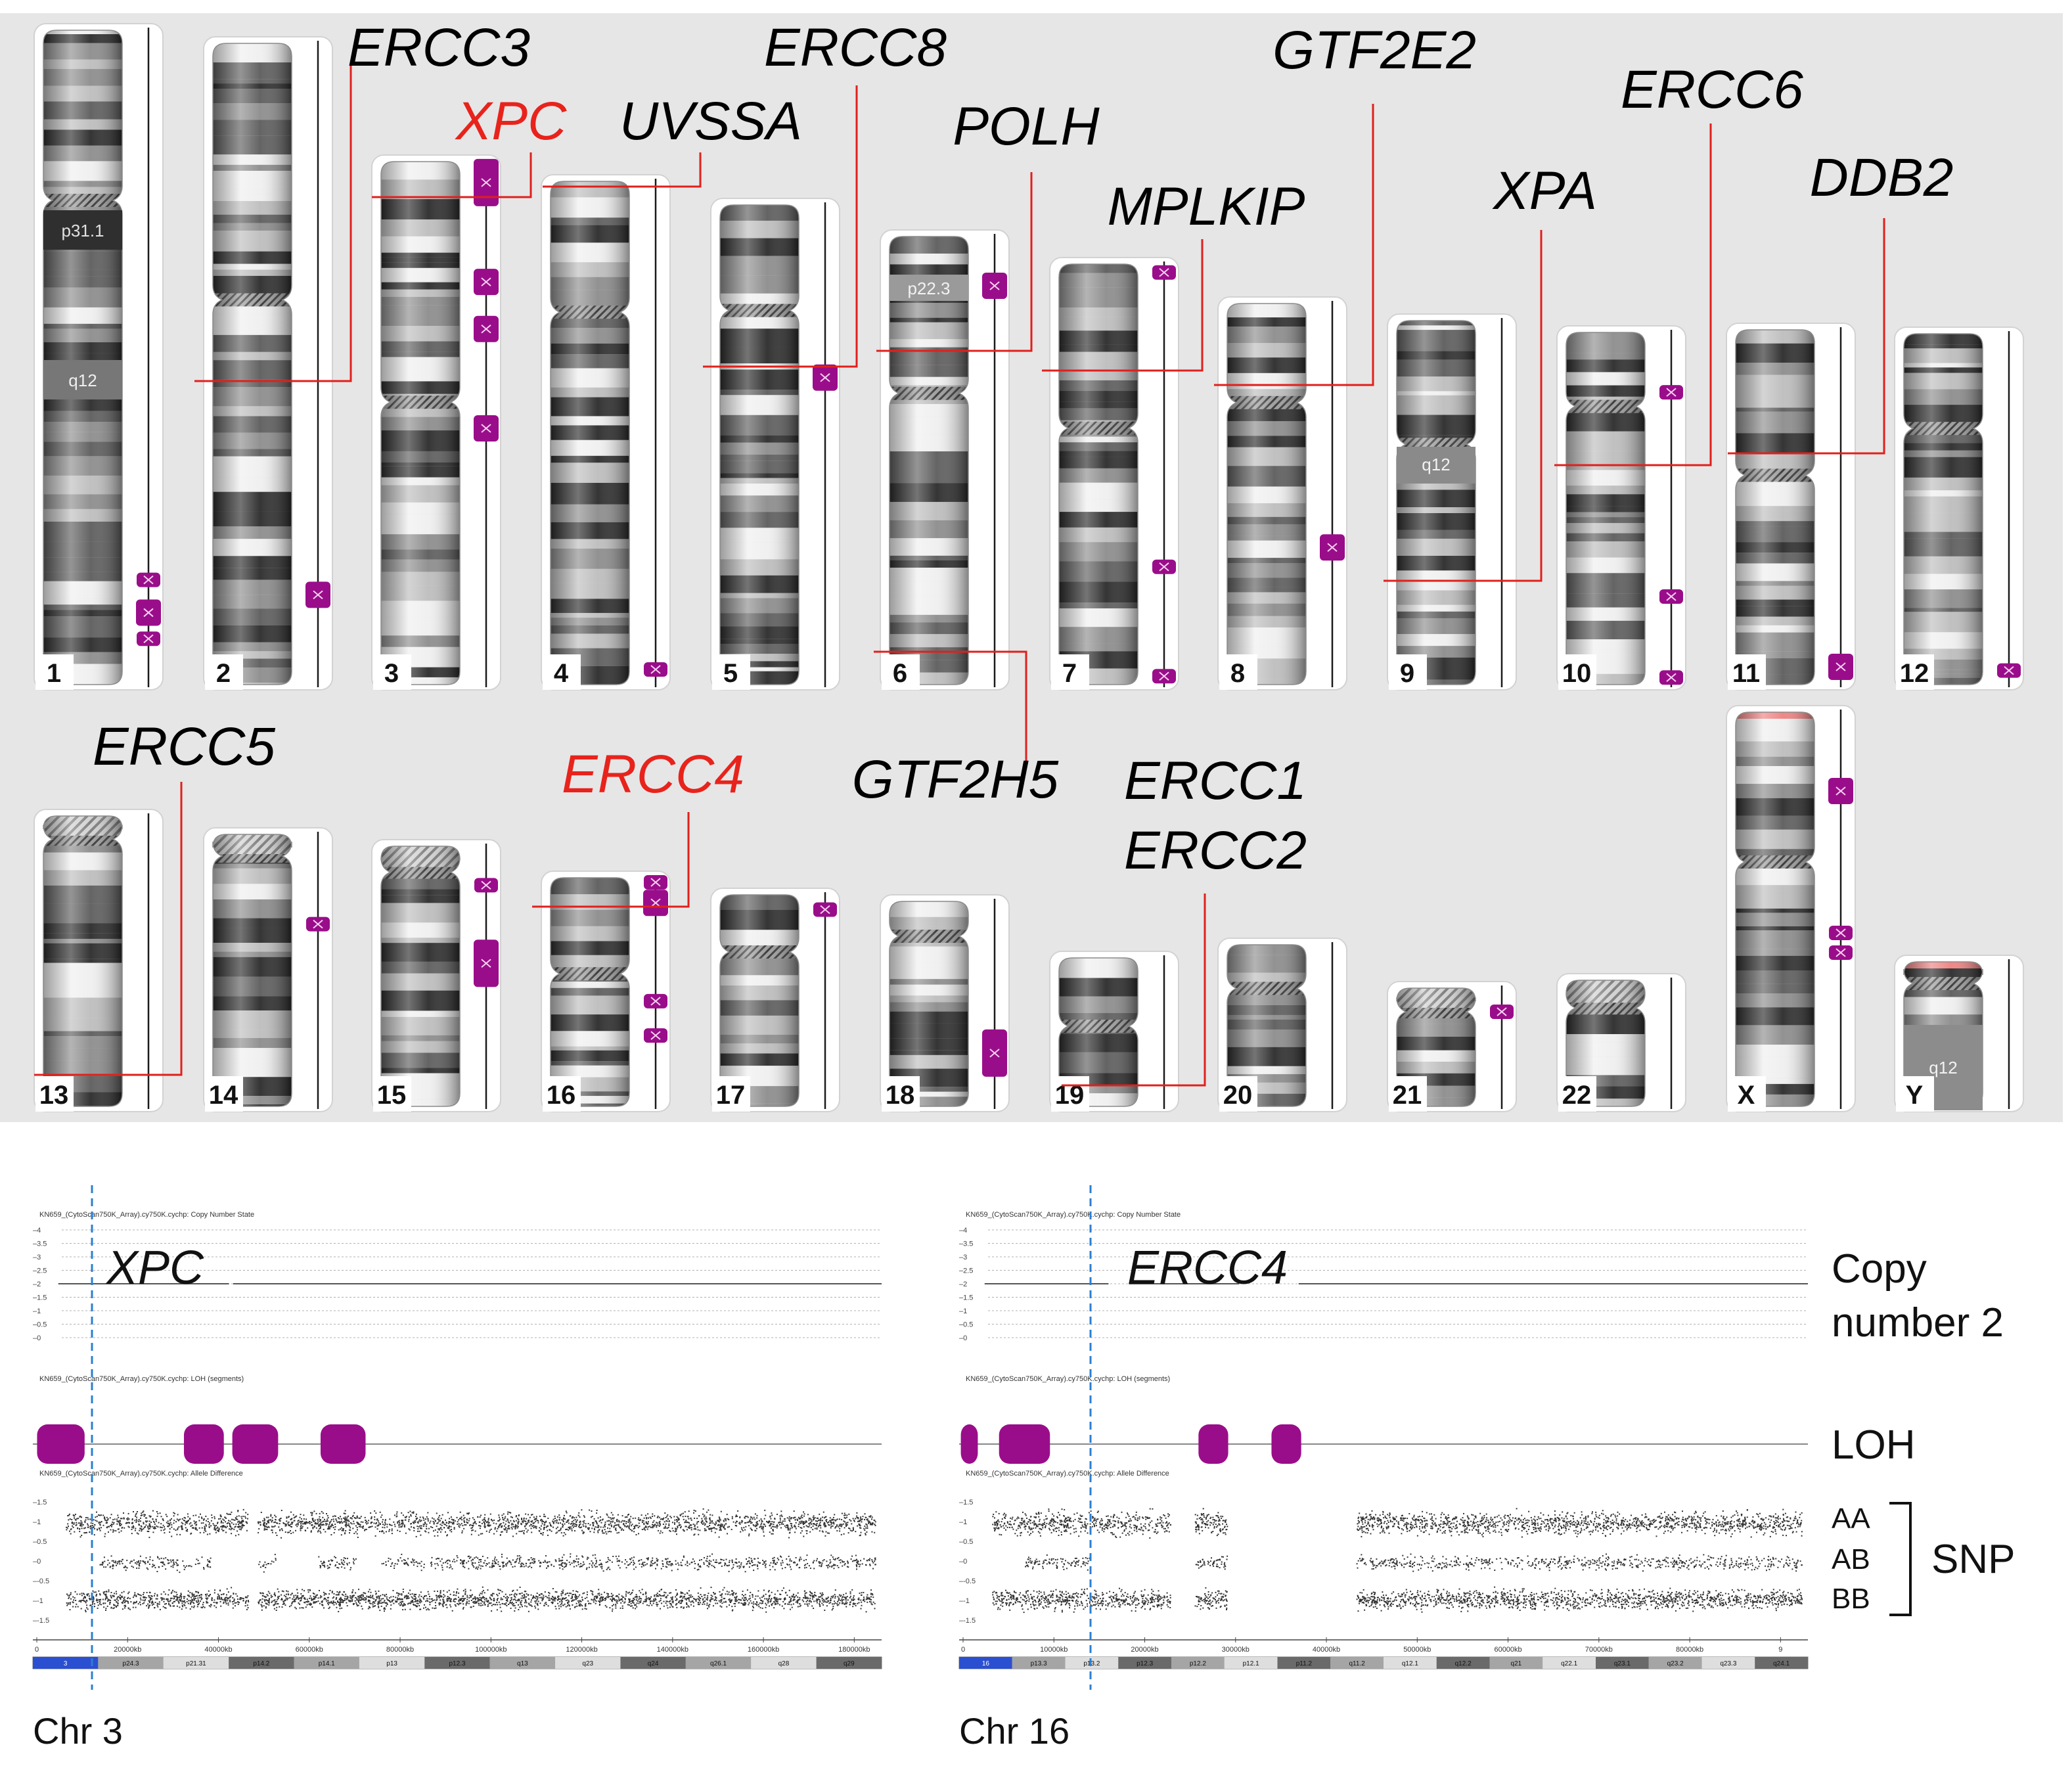 The height and width of the screenshot is (1766, 2072). Describe the element at coordinates (966, 1542) in the screenshot. I see `ad-tick: –0.5` at that location.